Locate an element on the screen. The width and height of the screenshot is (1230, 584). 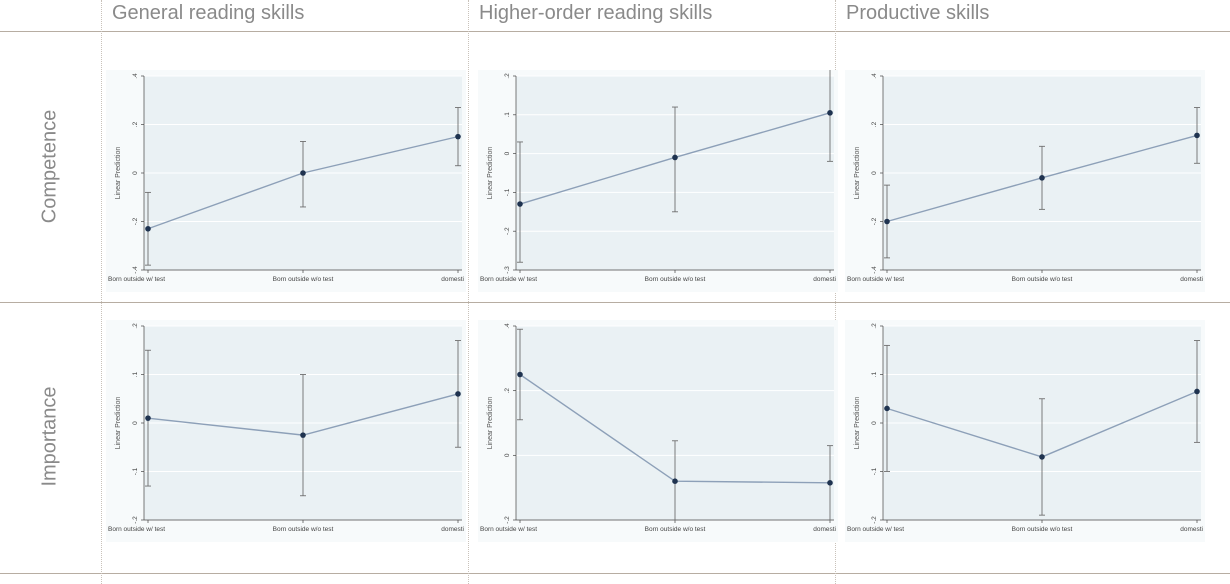
column-header-general-reading: General reading skills is located at coordinates (208, 13).